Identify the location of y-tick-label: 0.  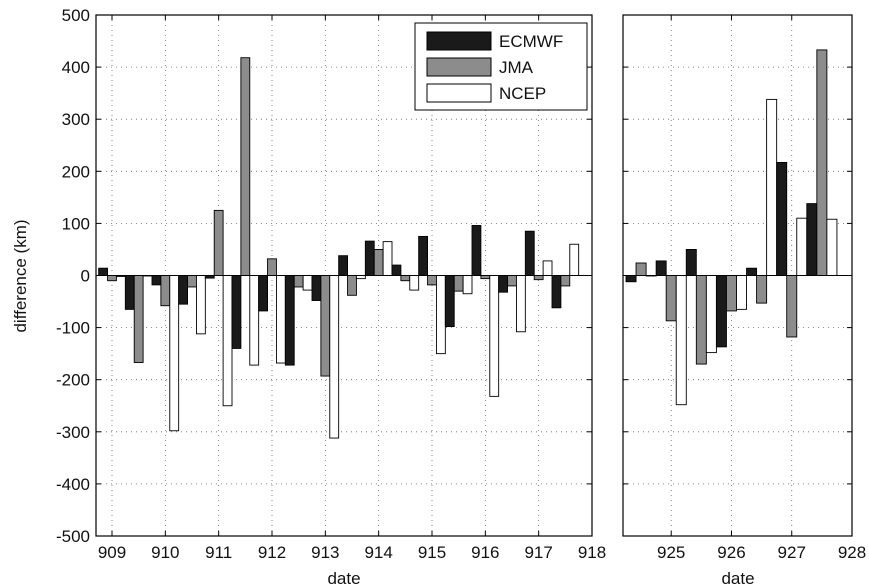
(85, 276).